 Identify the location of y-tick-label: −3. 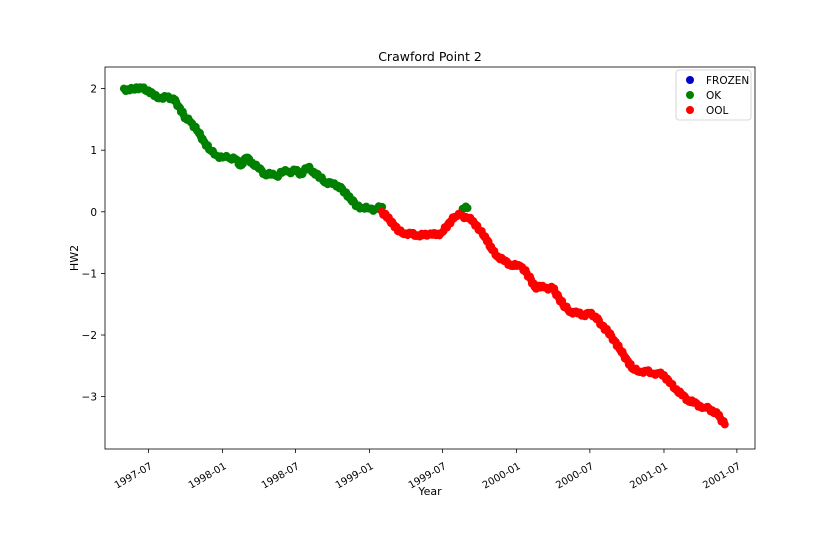
(89, 398).